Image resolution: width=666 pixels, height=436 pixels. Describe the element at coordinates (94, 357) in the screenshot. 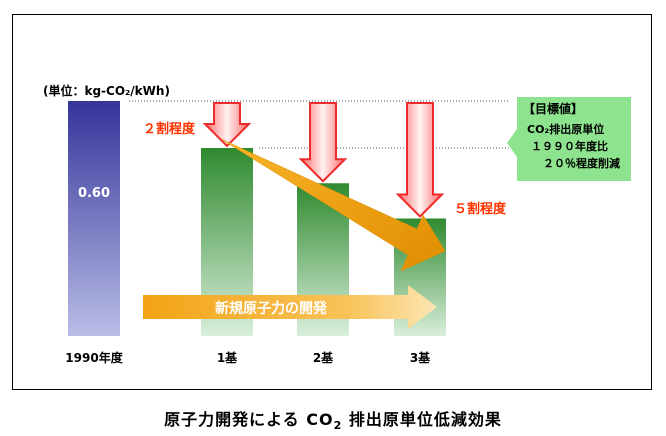

I see `category-label-1990: 1990年度` at that location.